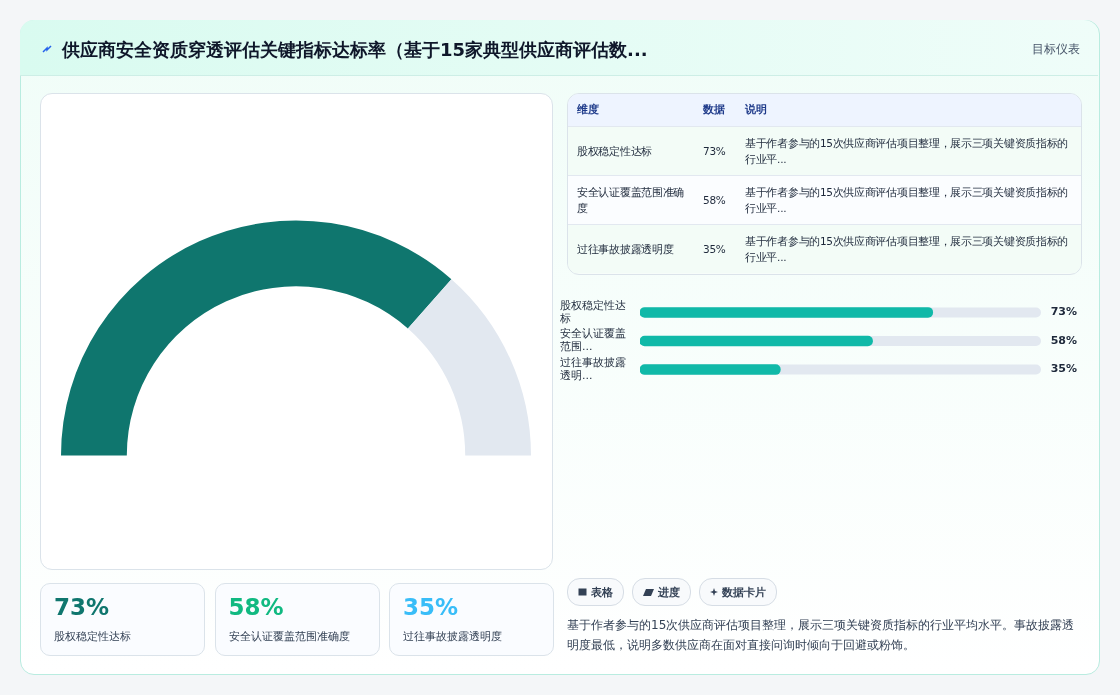  Describe the element at coordinates (744, 592) in the screenshot. I see `text: 数据卡片` at that location.